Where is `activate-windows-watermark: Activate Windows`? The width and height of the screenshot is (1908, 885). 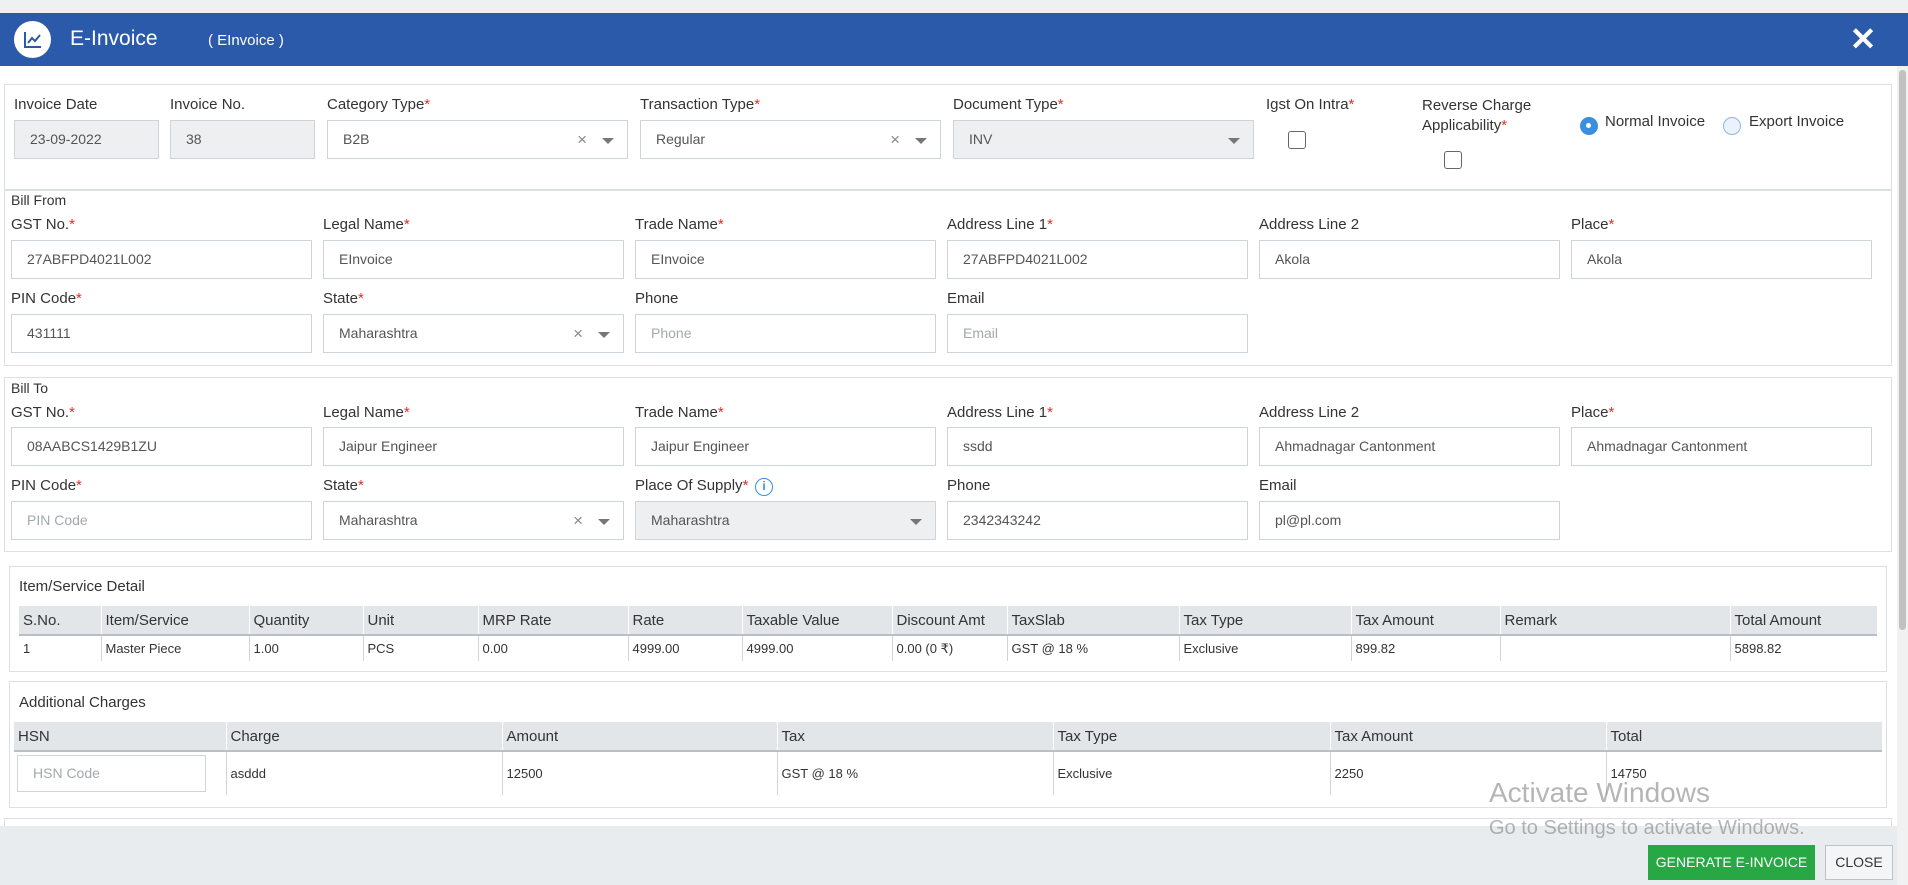 activate-windows-watermark: Activate Windows is located at coordinates (1599, 792).